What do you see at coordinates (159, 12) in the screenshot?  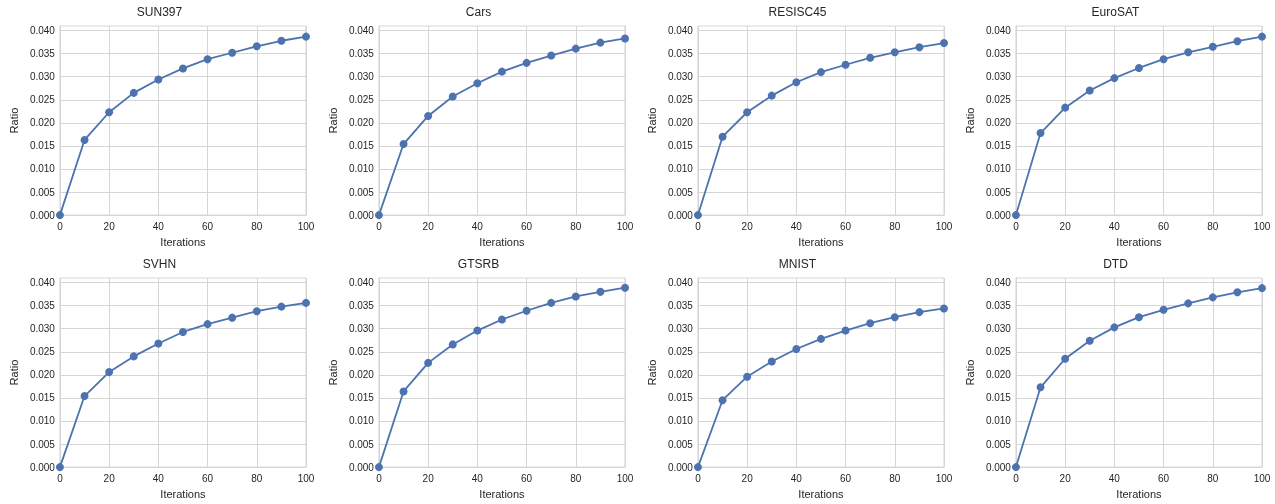 I see `chart-title: SUN397` at bounding box center [159, 12].